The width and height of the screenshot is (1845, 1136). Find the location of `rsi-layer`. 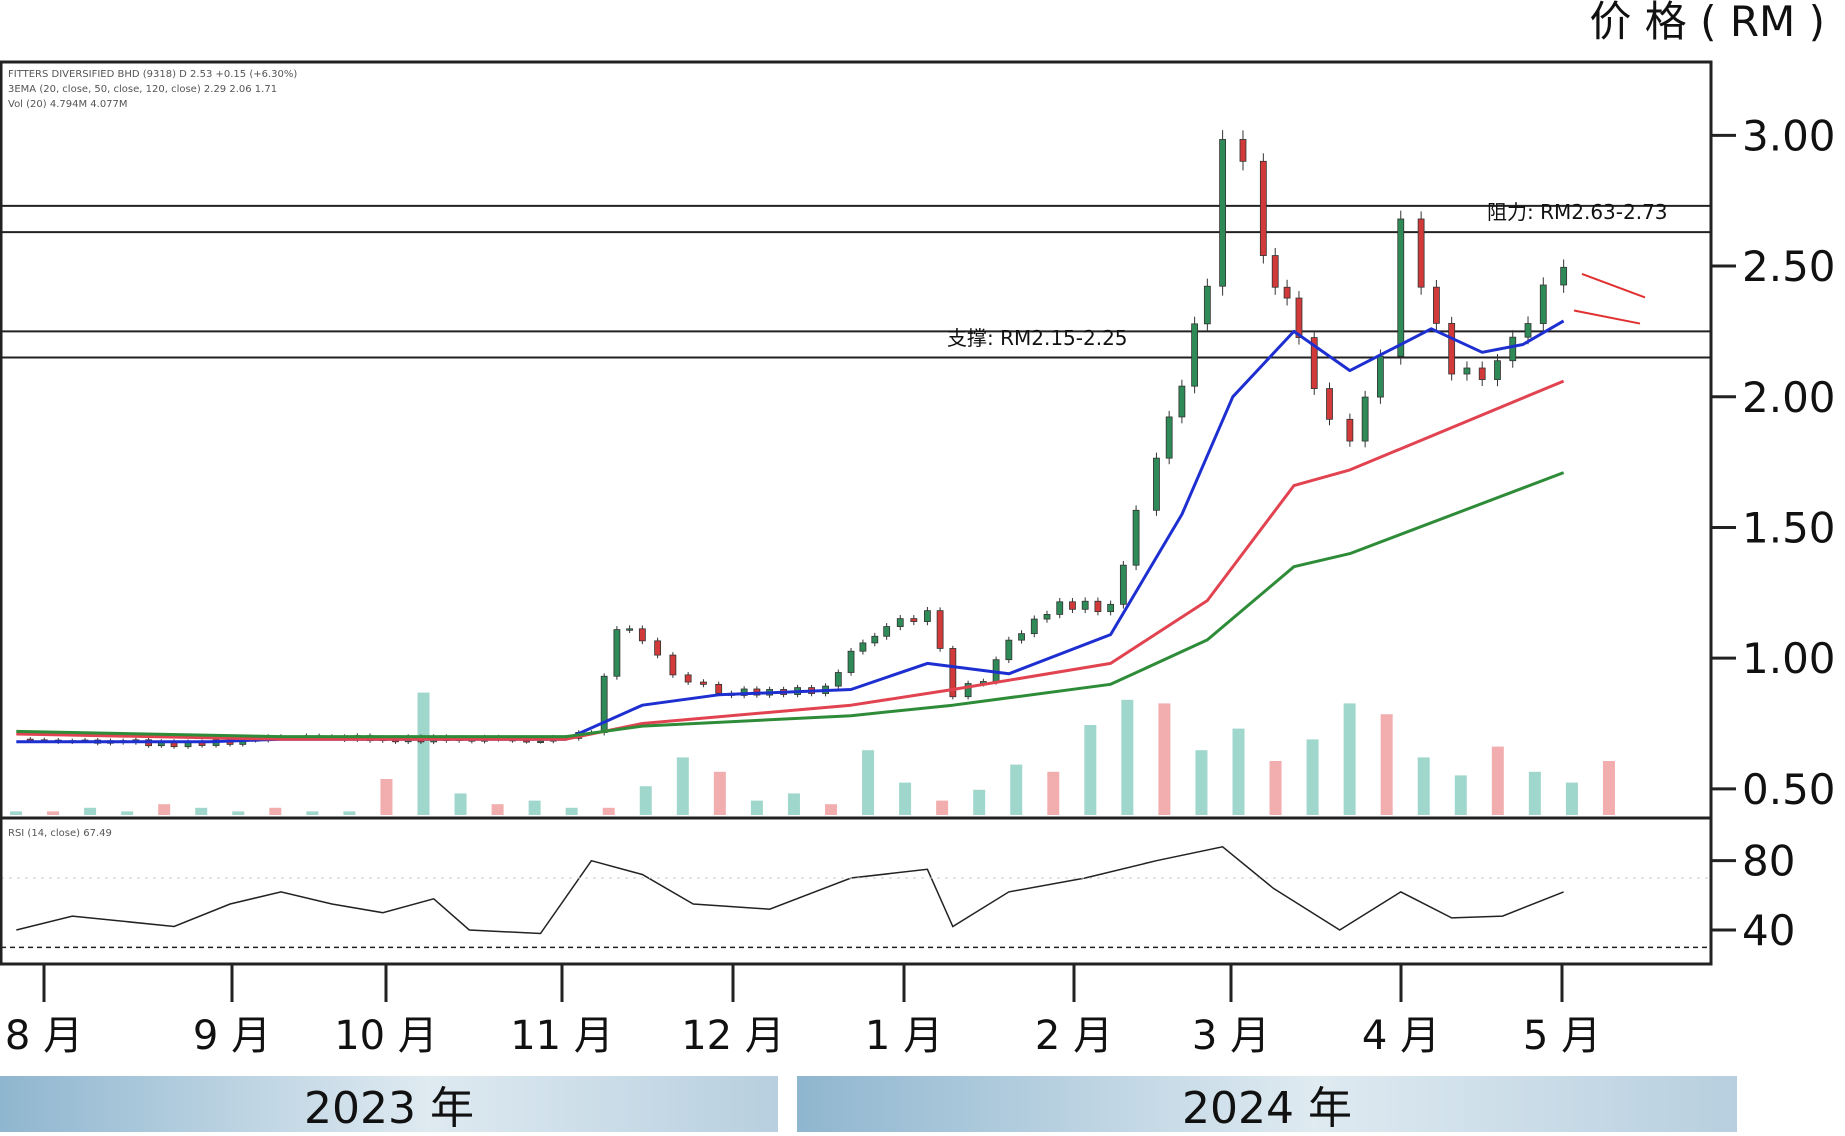

rsi-layer is located at coordinates (856, 897).